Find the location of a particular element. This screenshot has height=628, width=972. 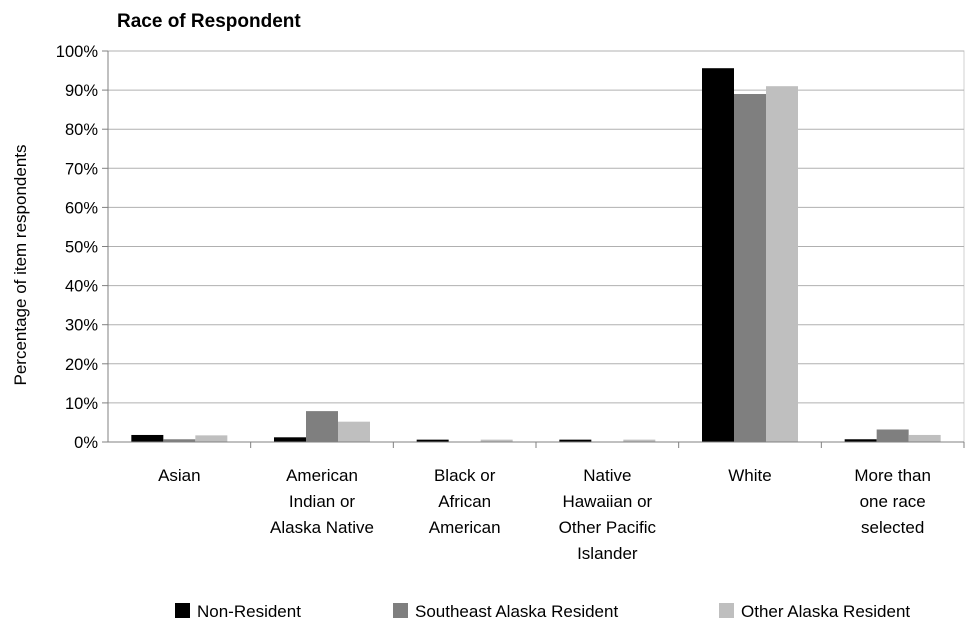

x-category-label-line: Indian or is located at coordinates (322, 501).